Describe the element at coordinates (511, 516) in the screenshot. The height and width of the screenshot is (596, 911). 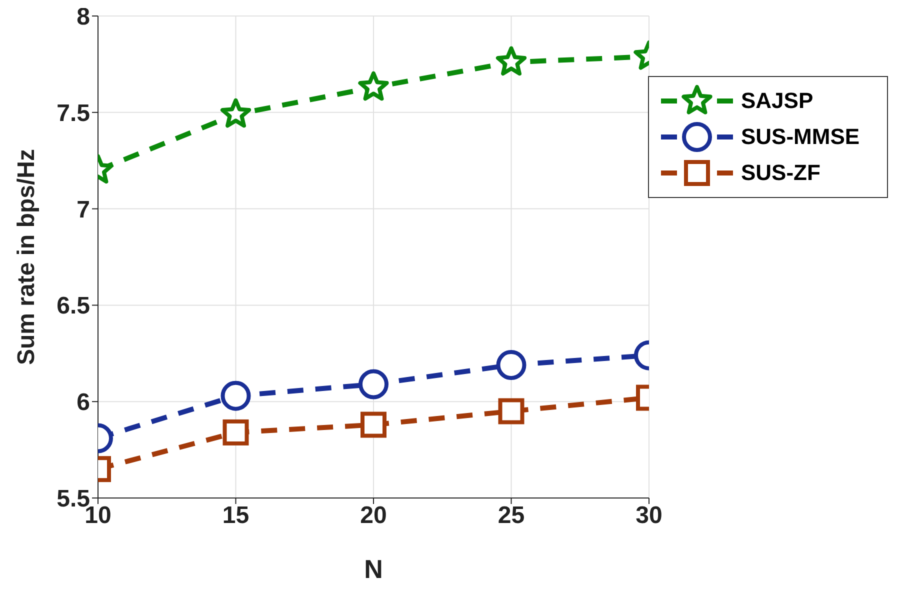
I see `x-tick-label: 25` at that location.